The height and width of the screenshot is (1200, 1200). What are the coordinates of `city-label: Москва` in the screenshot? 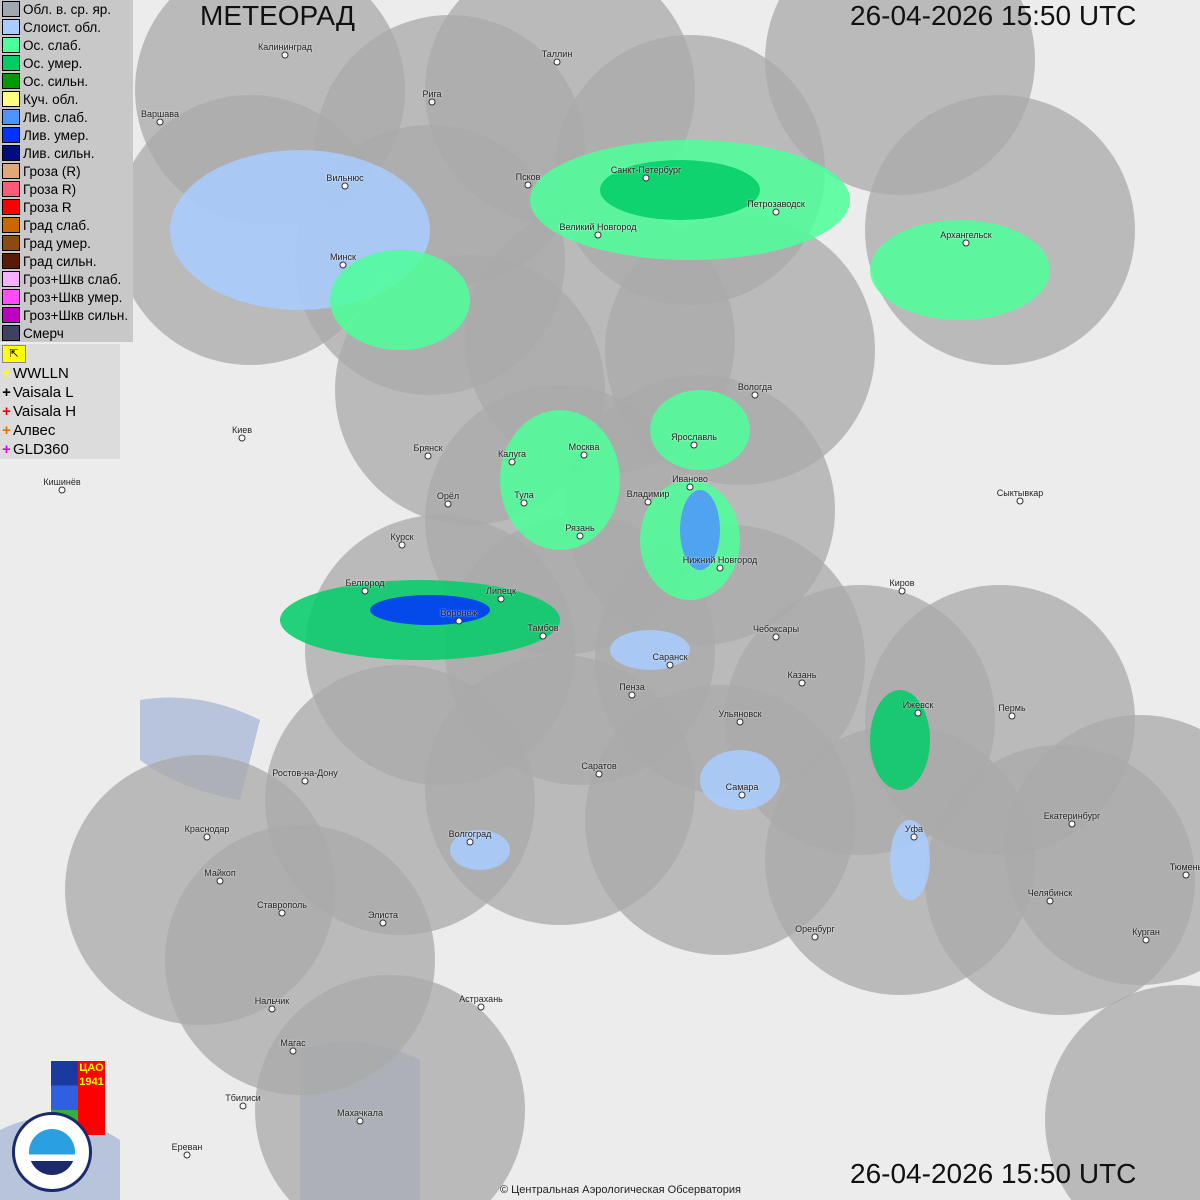 It's located at (584, 447).